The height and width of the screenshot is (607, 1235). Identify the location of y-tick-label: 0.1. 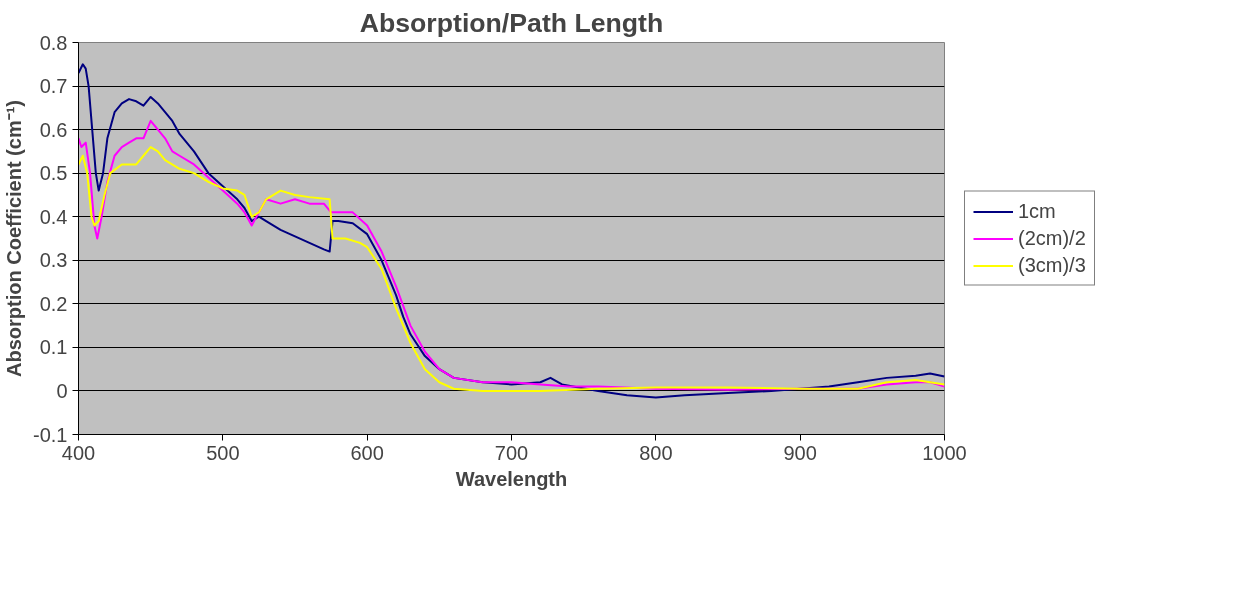
(53, 347).